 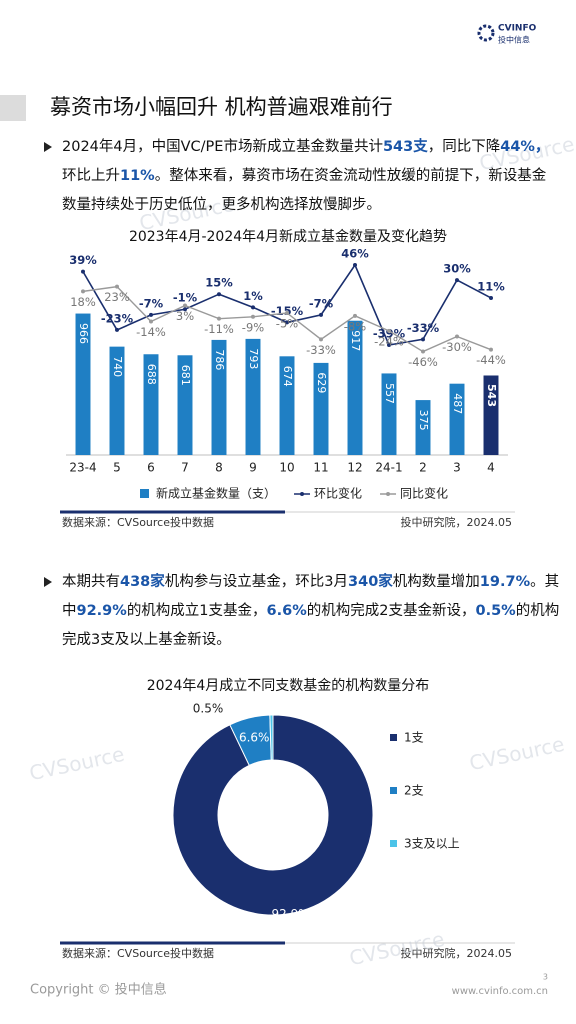 I want to click on text-run: 的机构完成3支及以上基金新设。, so click(x=311, y=625).